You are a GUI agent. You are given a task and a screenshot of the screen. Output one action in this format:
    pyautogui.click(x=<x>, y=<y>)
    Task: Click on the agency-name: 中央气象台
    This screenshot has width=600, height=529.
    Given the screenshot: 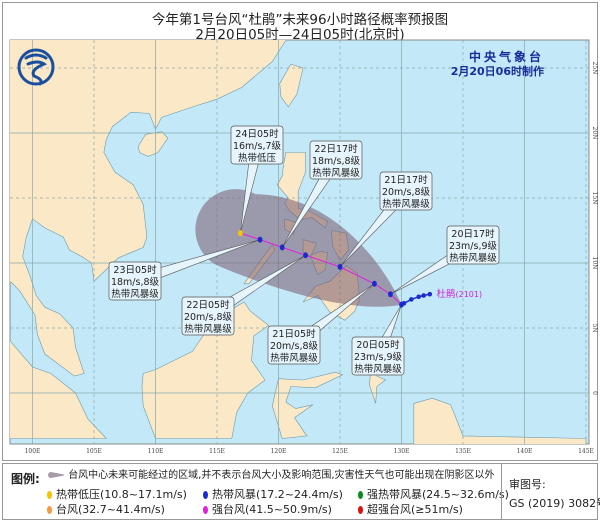 What is the action you would take?
    pyautogui.click(x=506, y=57)
    